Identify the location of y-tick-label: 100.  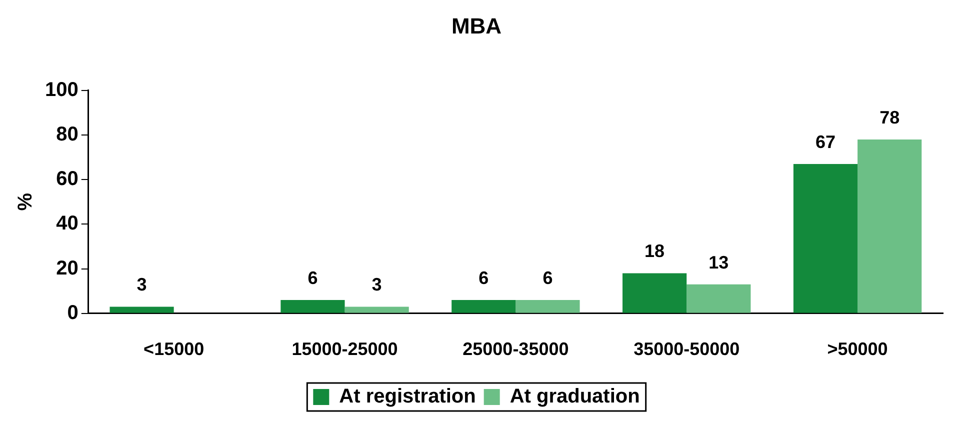
(61, 89).